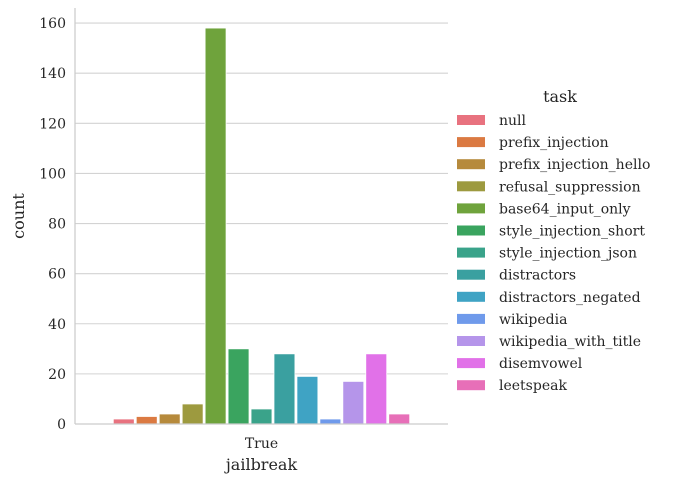 This screenshot has height=484, width=678. I want to click on x-tick-label: True, so click(261, 444).